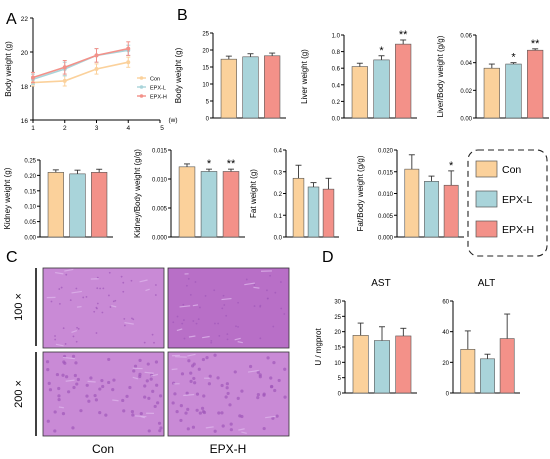 Image resolution: width=550 pixels, height=459 pixels. What do you see at coordinates (141, 96) in the screenshot?
I see `a-legend-marker` at bounding box center [141, 96].